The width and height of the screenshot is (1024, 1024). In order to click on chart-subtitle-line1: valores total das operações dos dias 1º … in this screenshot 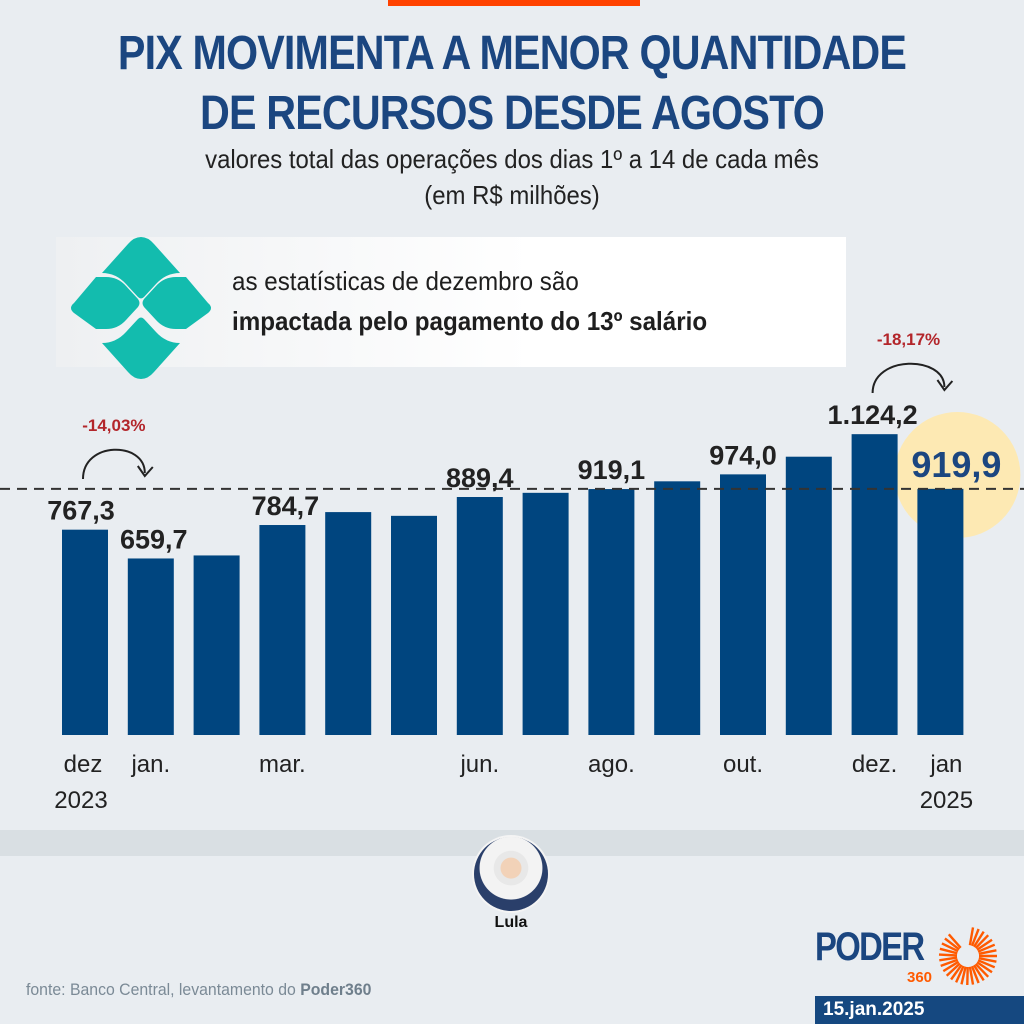, I will do `click(512, 159)`.